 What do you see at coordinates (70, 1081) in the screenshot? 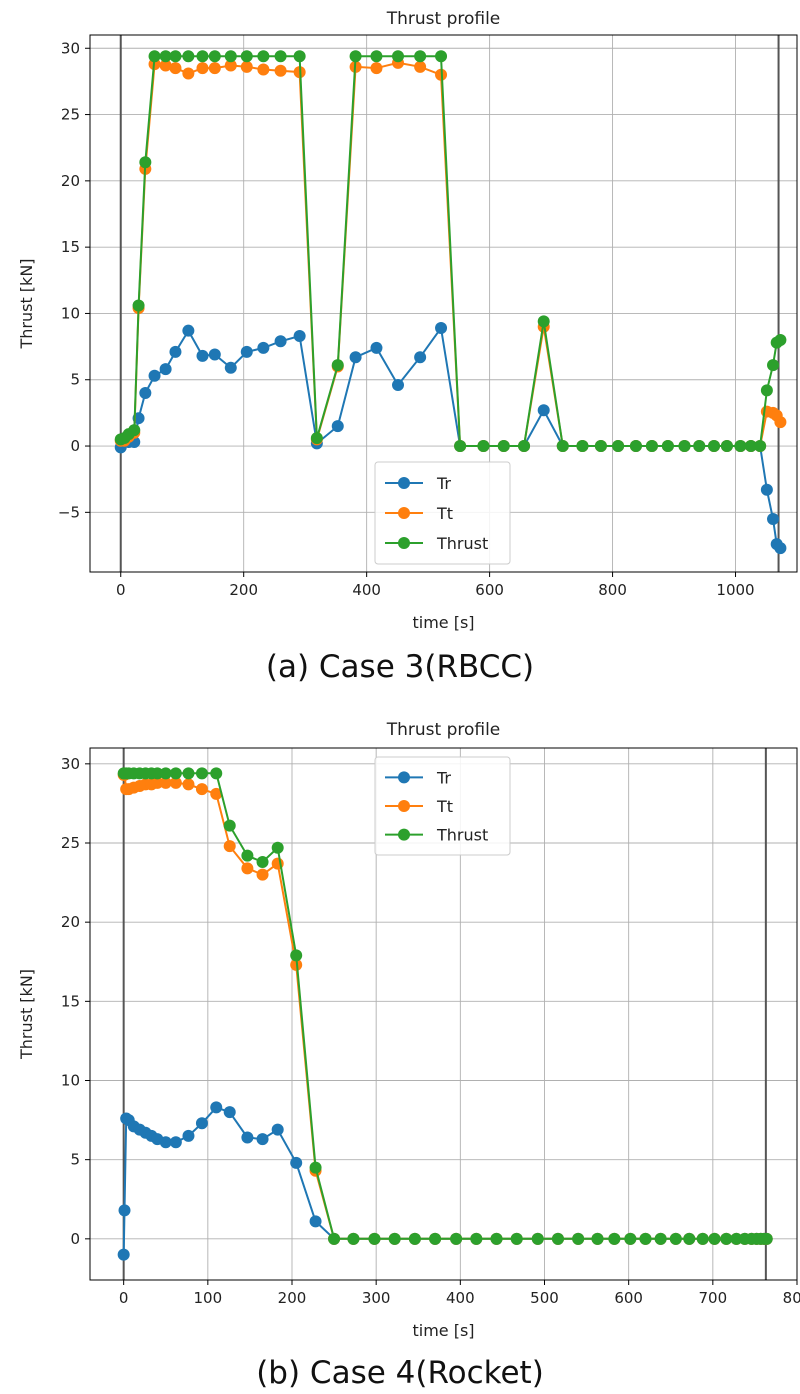
I see `y-tick-label: 10` at bounding box center [70, 1081].